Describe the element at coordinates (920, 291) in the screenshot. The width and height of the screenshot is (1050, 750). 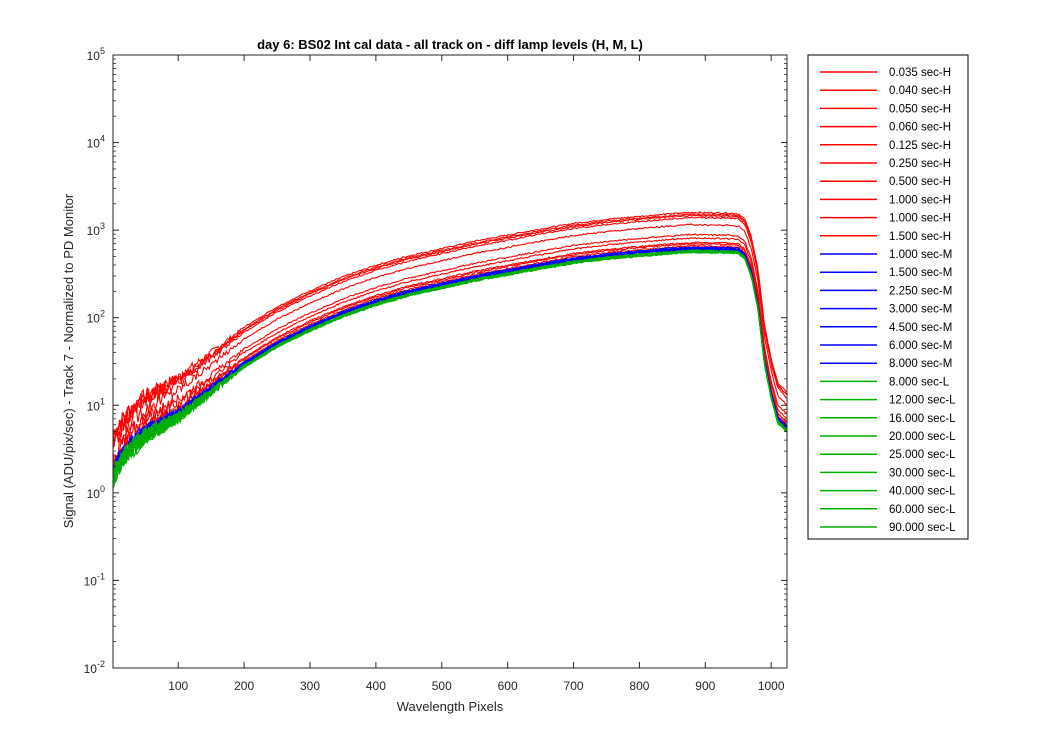
I see `legend-label: 2.250 sec-M` at that location.